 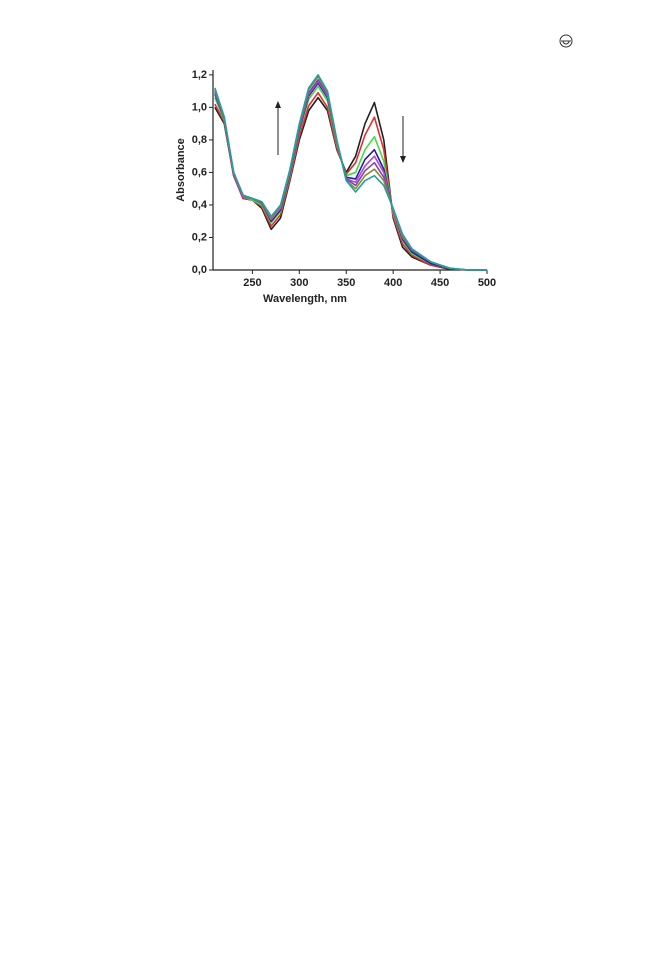 What do you see at coordinates (346, 283) in the screenshot?
I see `x-tick-label: 350` at bounding box center [346, 283].